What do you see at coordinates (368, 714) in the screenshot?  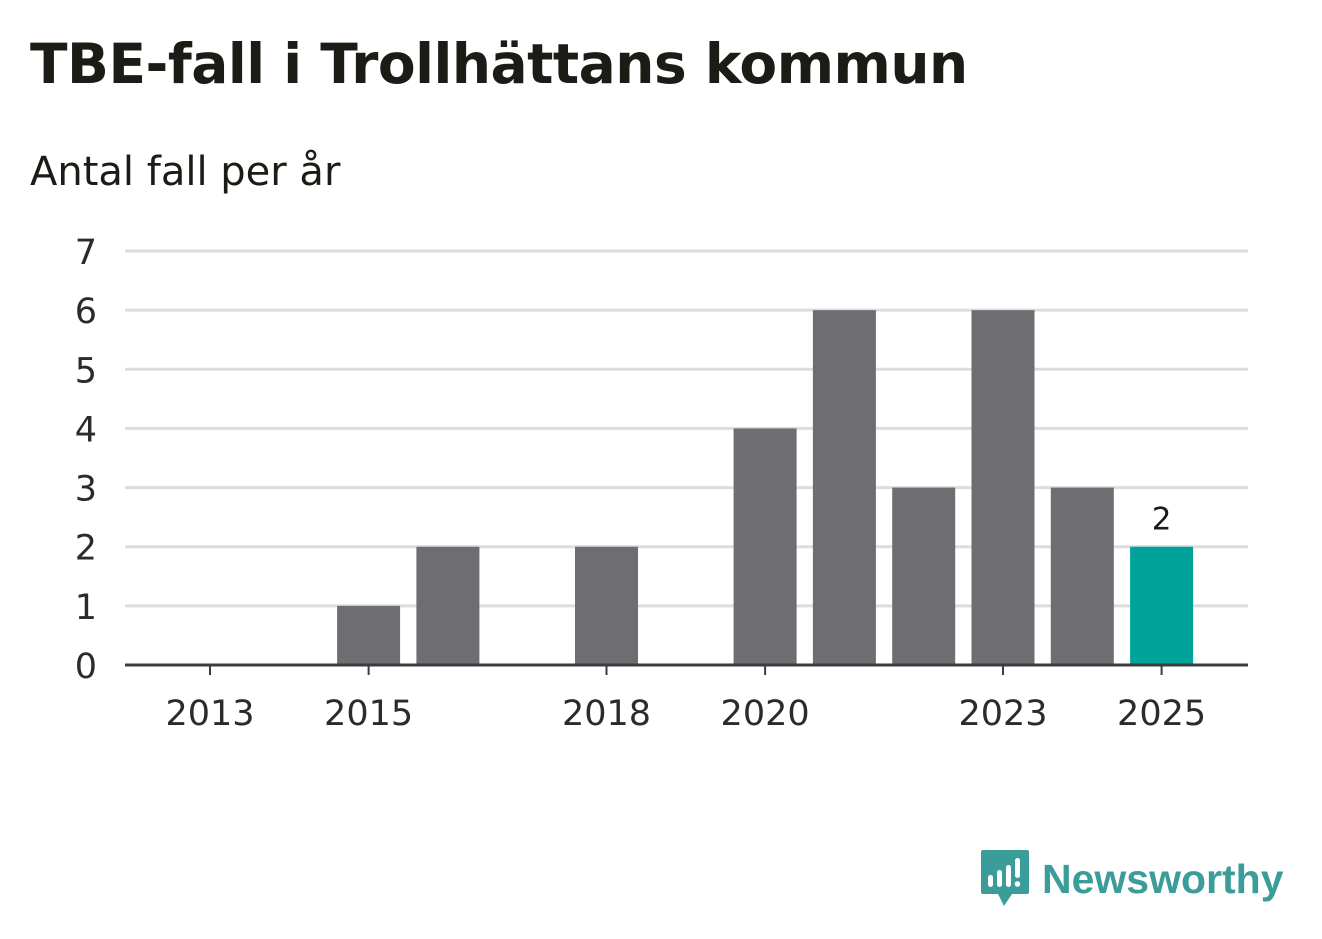 I see `x-tick-label: 2015` at bounding box center [368, 714].